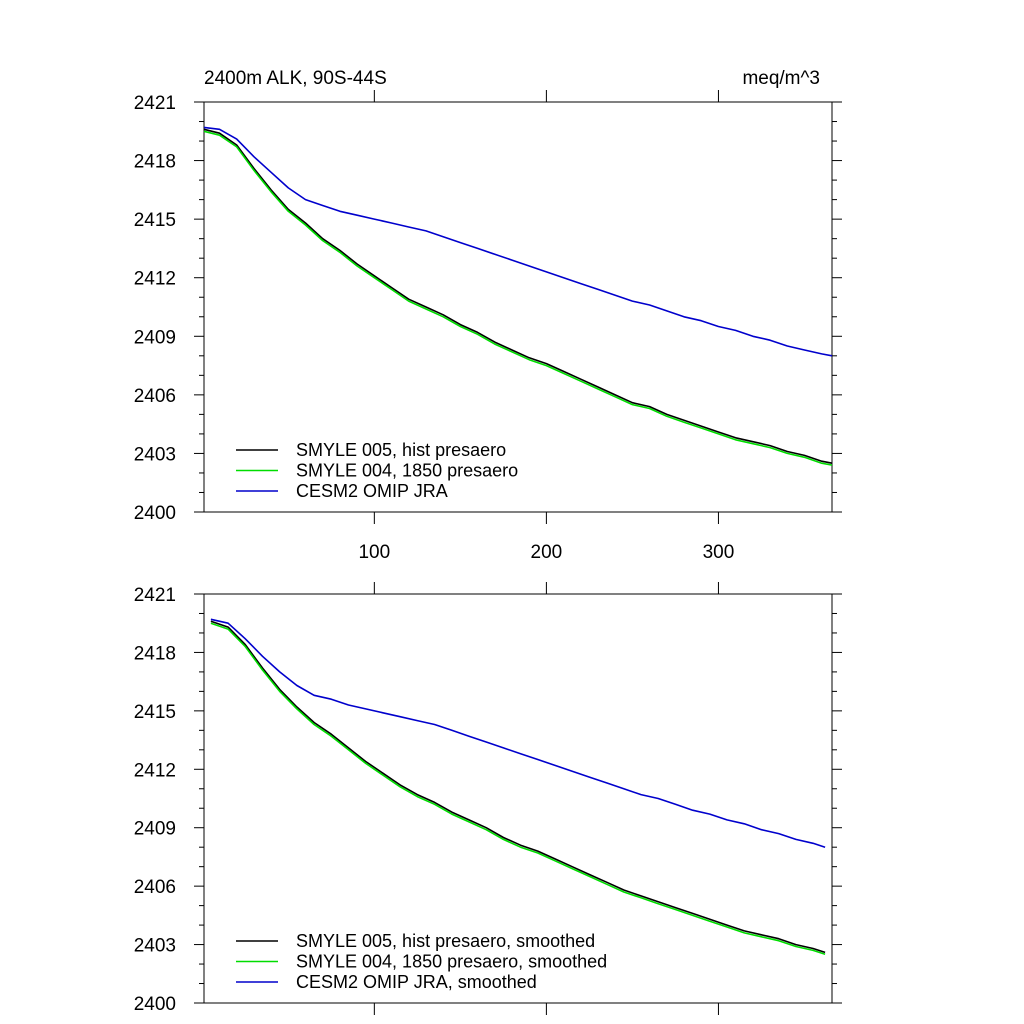 This screenshot has width=1024, height=1024. I want to click on legend-label-1: SMYLE 005, hist presaero, smoothed, so click(445, 941).